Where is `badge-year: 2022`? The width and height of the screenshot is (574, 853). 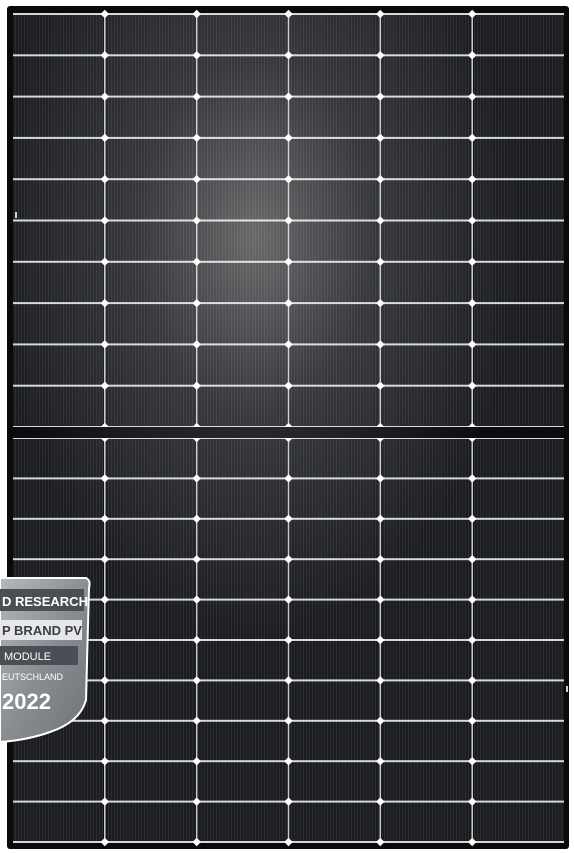 badge-year: 2022 is located at coordinates (26, 701).